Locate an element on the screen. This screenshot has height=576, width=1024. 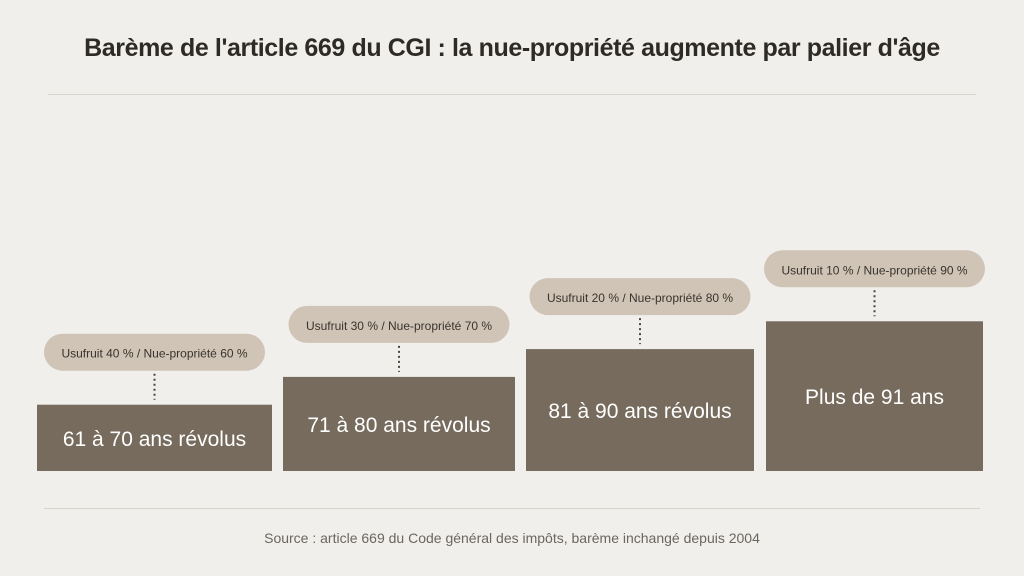
bar-label: Plus de 91 ans is located at coordinates (874, 397).